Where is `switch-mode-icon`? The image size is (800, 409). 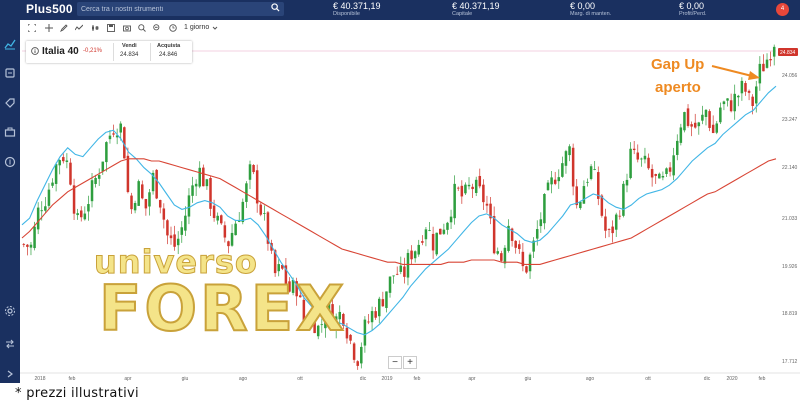
switch-mode-icon is located at coordinates (10, 344).